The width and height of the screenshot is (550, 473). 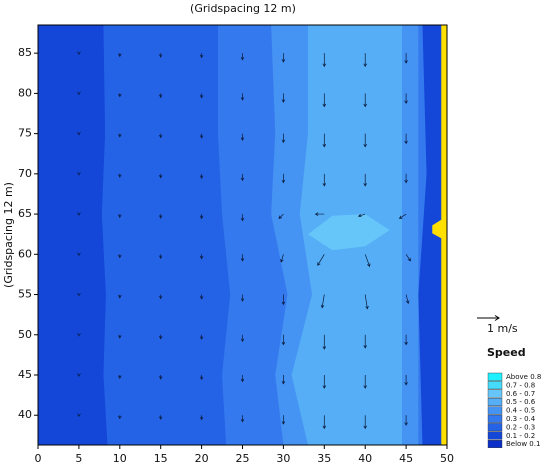 I want to click on x-tick-label: 5, so click(x=78, y=458).